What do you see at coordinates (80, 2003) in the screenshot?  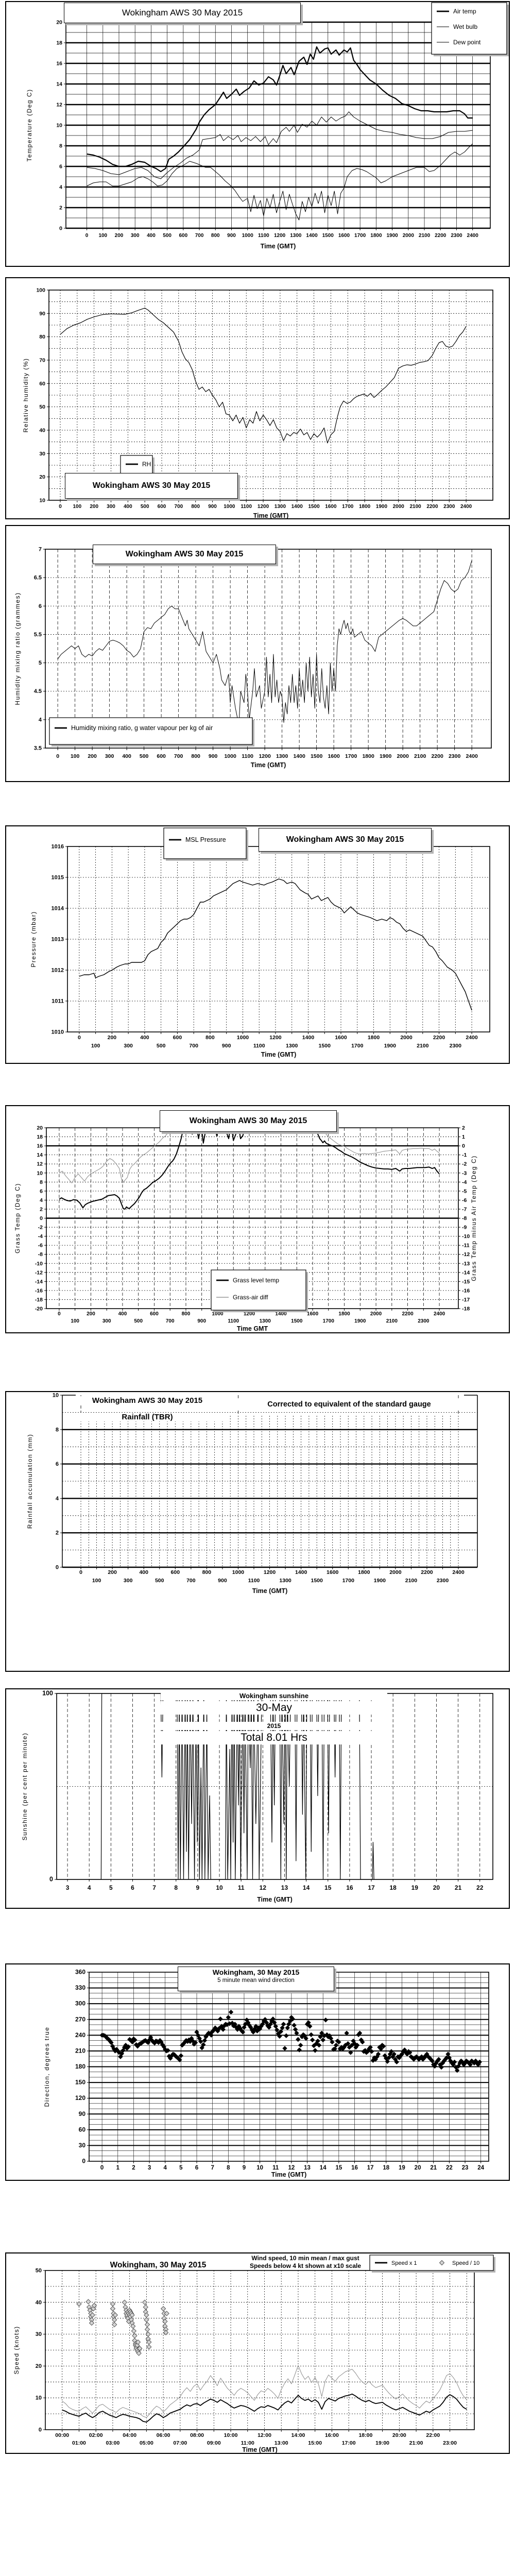 I see `svg-text: 300` at bounding box center [80, 2003].